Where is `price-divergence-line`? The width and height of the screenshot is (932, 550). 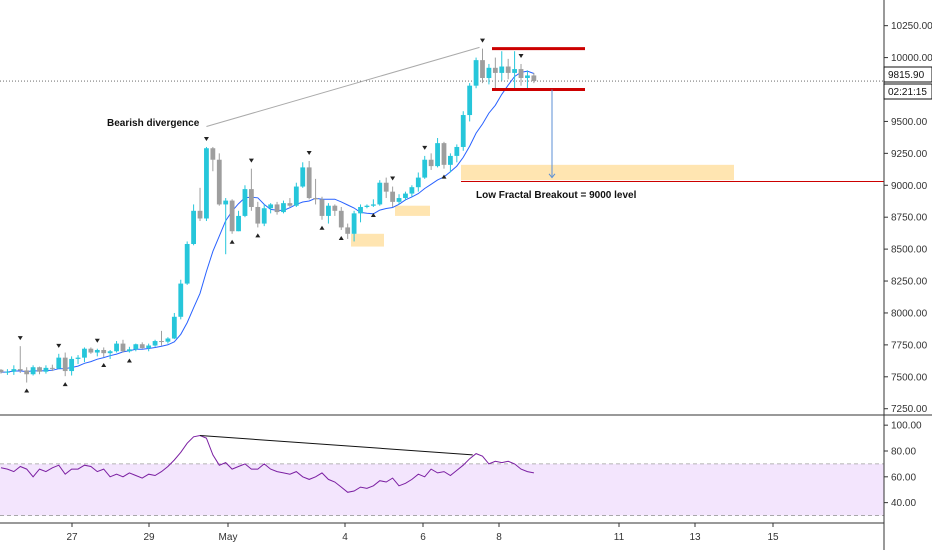 price-divergence-line is located at coordinates (343, 87).